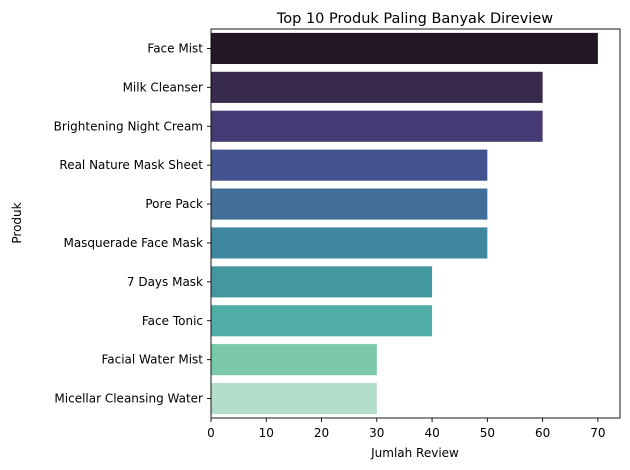 Image resolution: width=630 pixels, height=470 pixels. What do you see at coordinates (163, 87) in the screenshot?
I see `y-tick-label: Milk Cleanser` at bounding box center [163, 87].